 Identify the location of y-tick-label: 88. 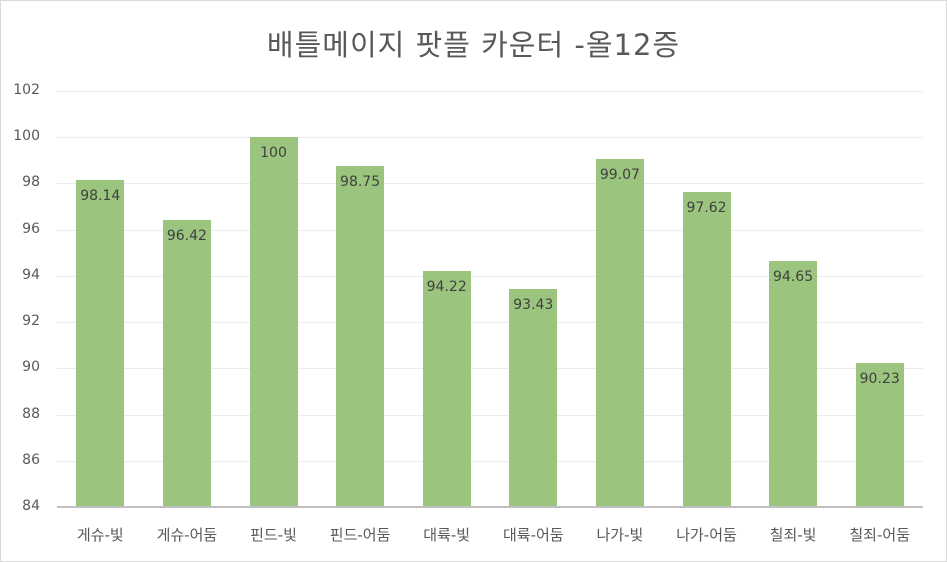
(31, 413).